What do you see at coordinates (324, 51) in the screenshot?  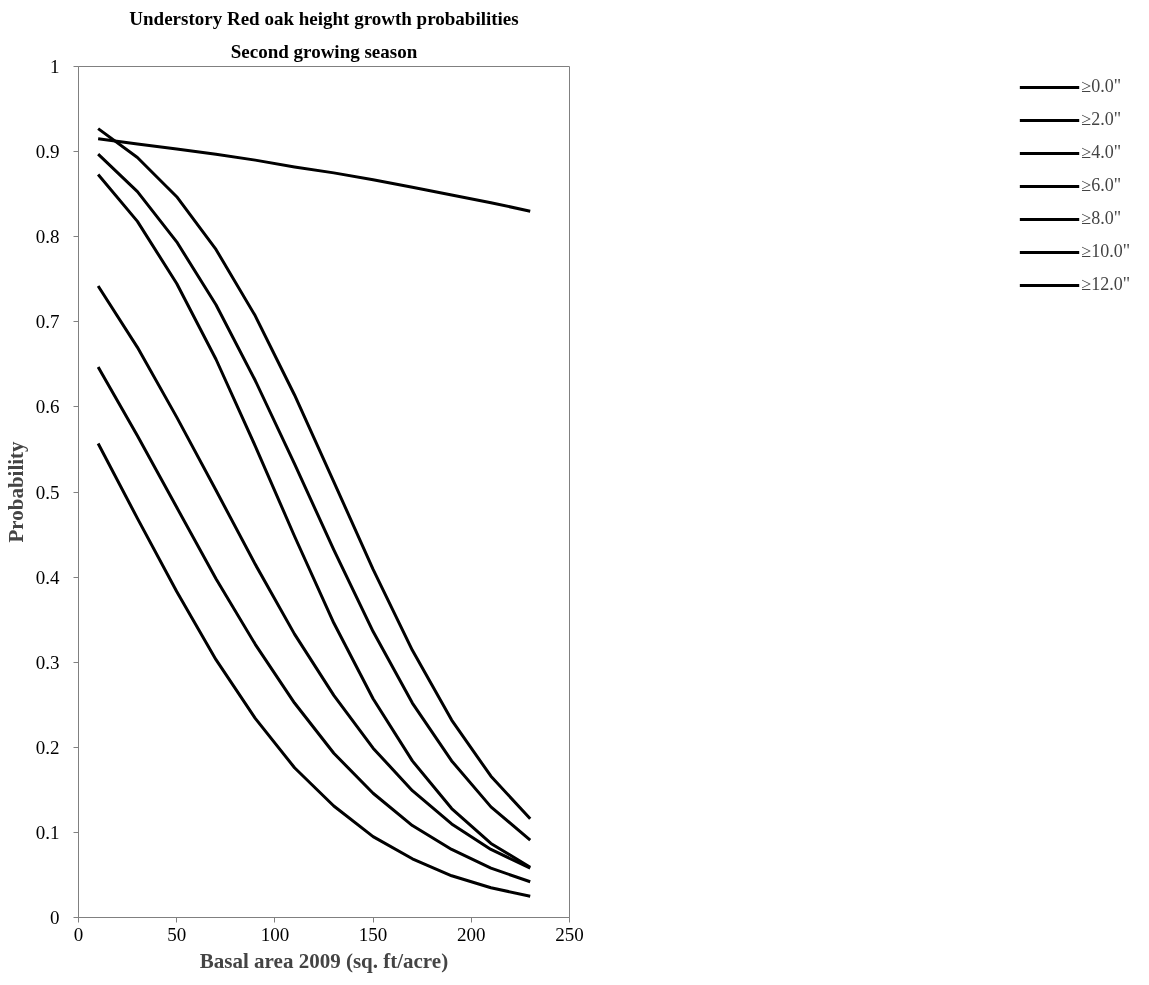 I see `chart-subtitle: Second growing season` at bounding box center [324, 51].